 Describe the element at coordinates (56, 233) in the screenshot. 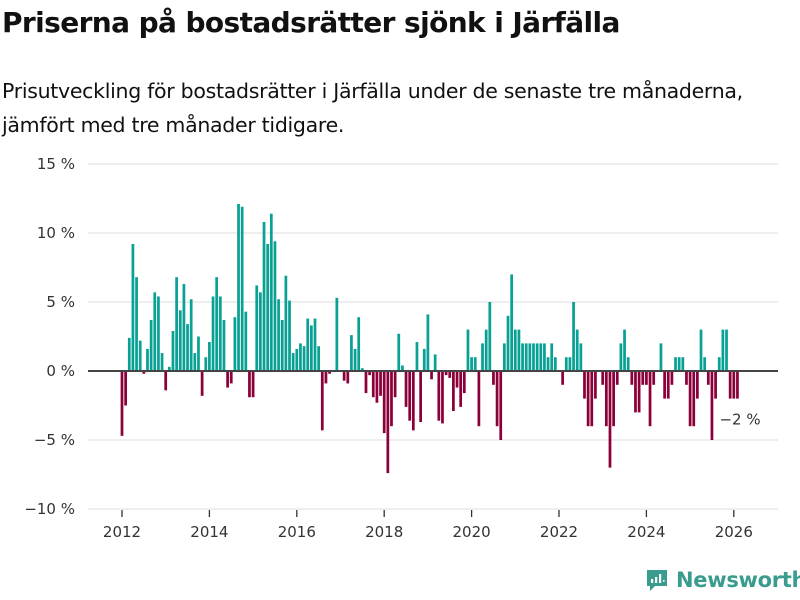

I see `y-tick-label: 10 %` at that location.